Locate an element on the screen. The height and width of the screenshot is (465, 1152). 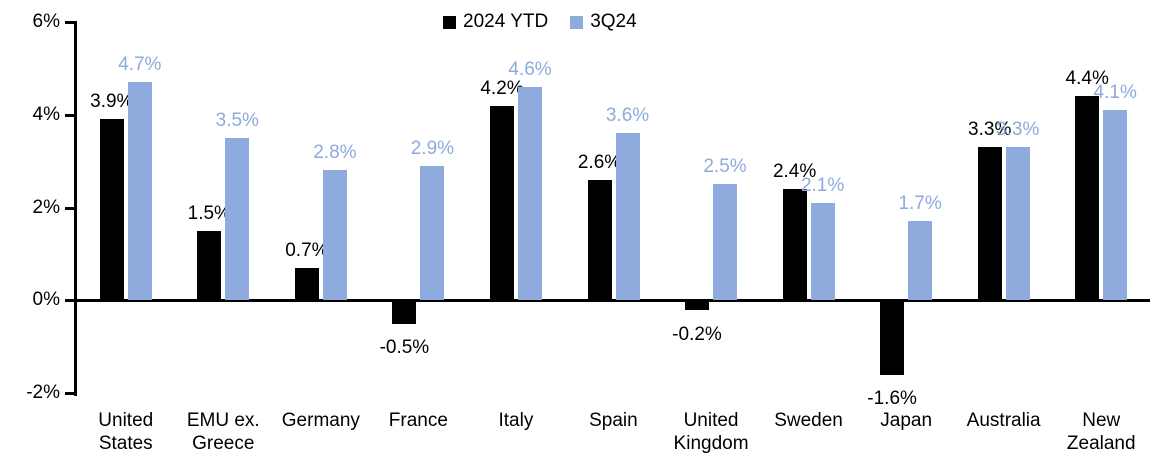
value-label-2024-ytd-australia: 3.3% is located at coordinates (990, 130).